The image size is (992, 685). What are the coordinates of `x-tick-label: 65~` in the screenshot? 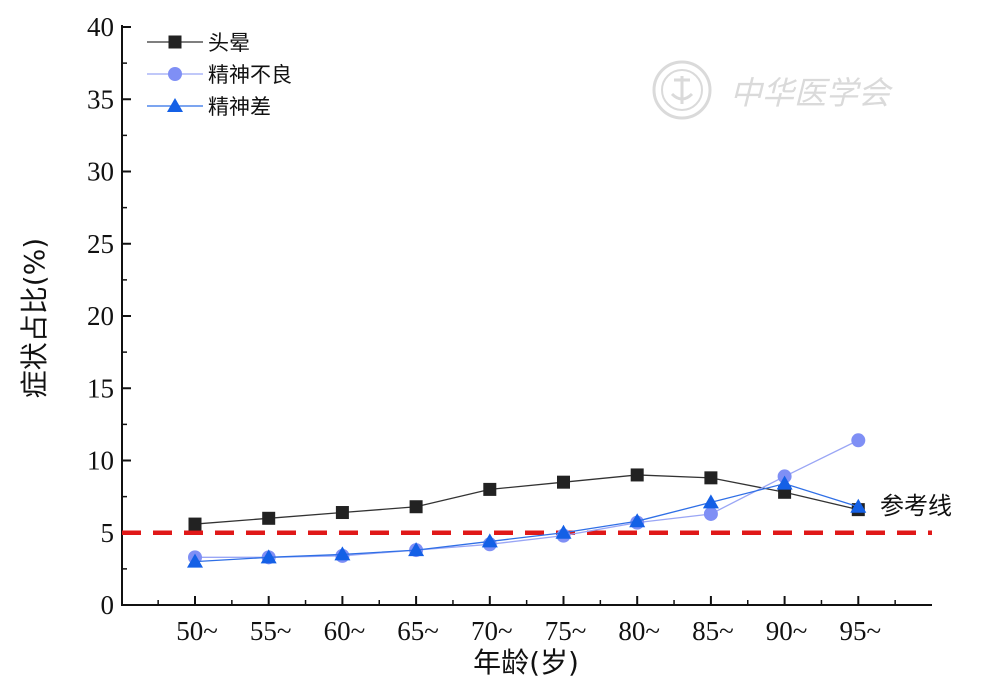 It's located at (418, 631).